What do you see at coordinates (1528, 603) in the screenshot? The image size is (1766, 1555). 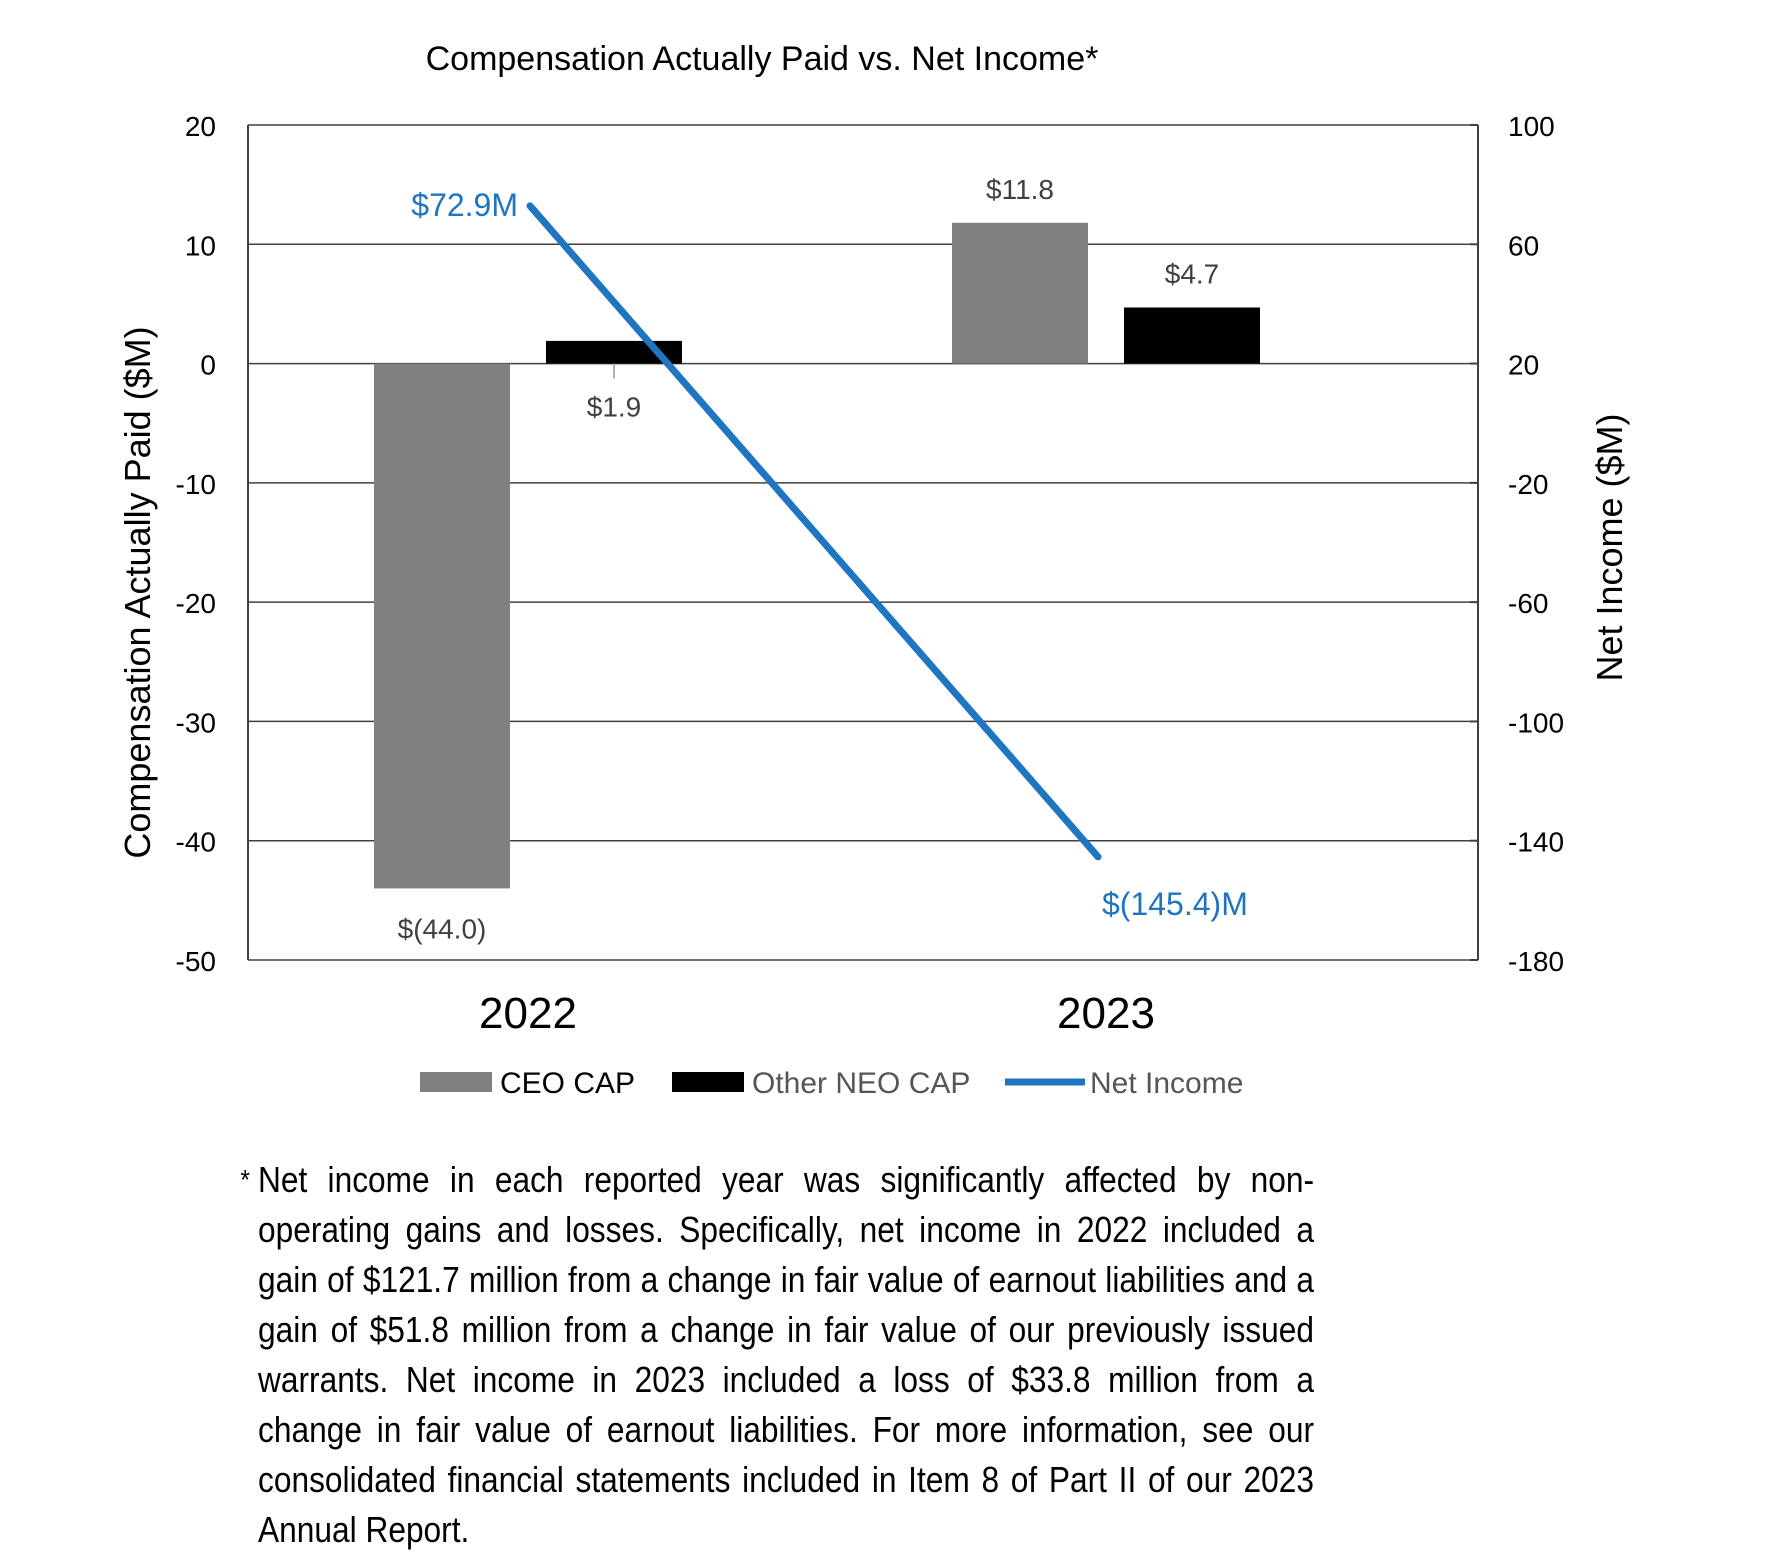 I see `right-axis-tick-label: -60` at bounding box center [1528, 603].